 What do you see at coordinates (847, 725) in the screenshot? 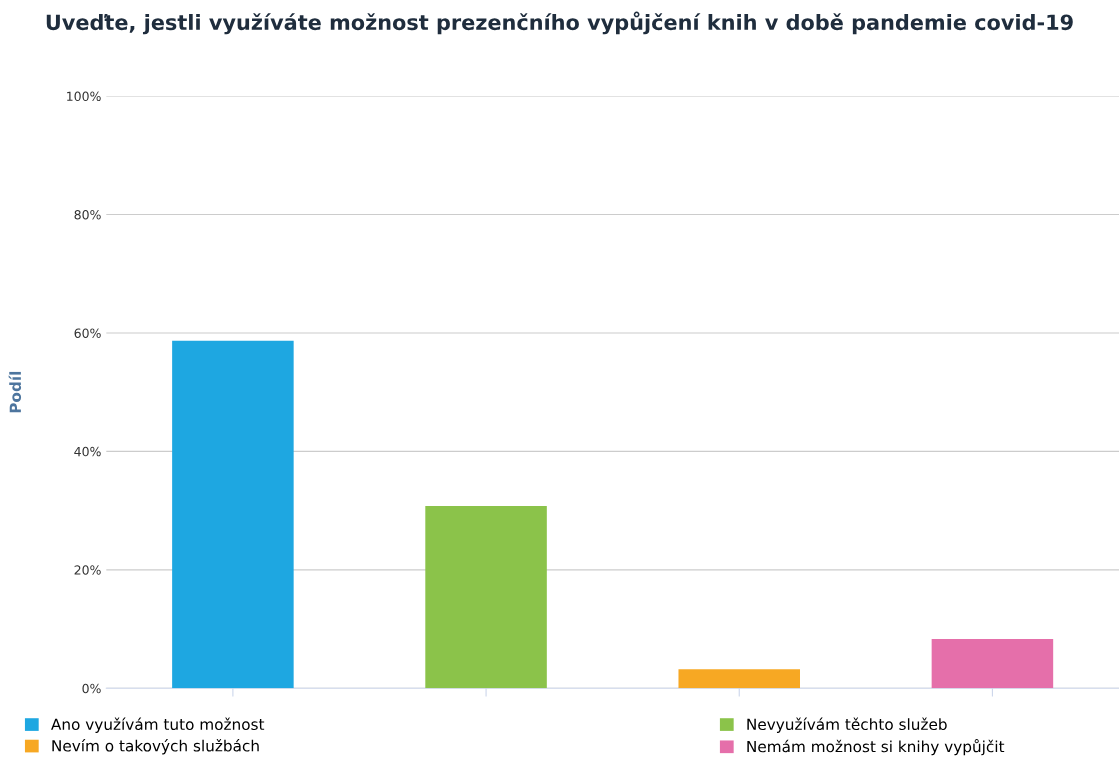
I see `legend-label: Nevyužívám těchto služeb` at bounding box center [847, 725].